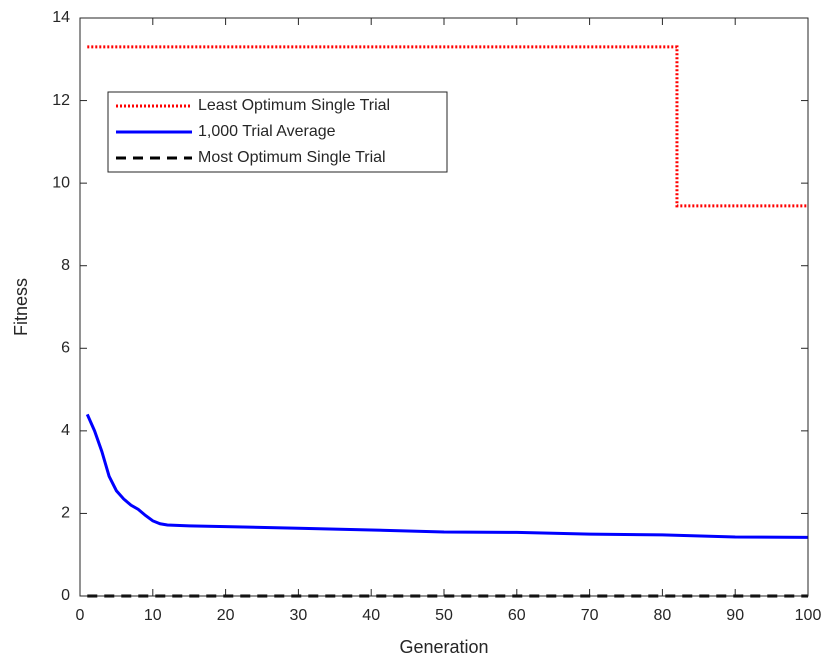 Image resolution: width=829 pixels, height=664 pixels. What do you see at coordinates (61, 182) in the screenshot?
I see `y-tick-label: 10` at bounding box center [61, 182].